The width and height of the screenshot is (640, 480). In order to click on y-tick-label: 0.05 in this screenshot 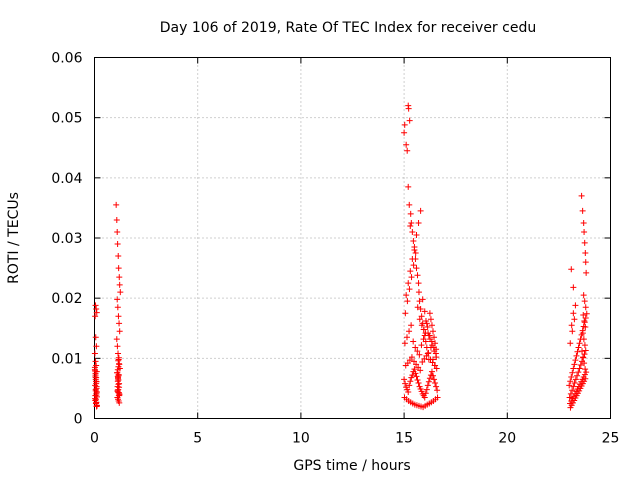, I will do `click(66, 119)`.